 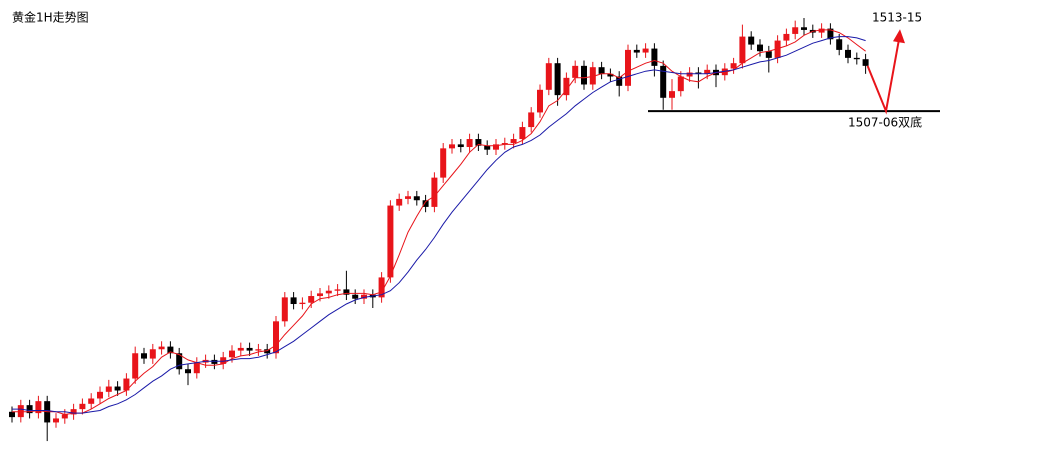 I want to click on chart-title: 黄金1H走势图, so click(x=50, y=17).